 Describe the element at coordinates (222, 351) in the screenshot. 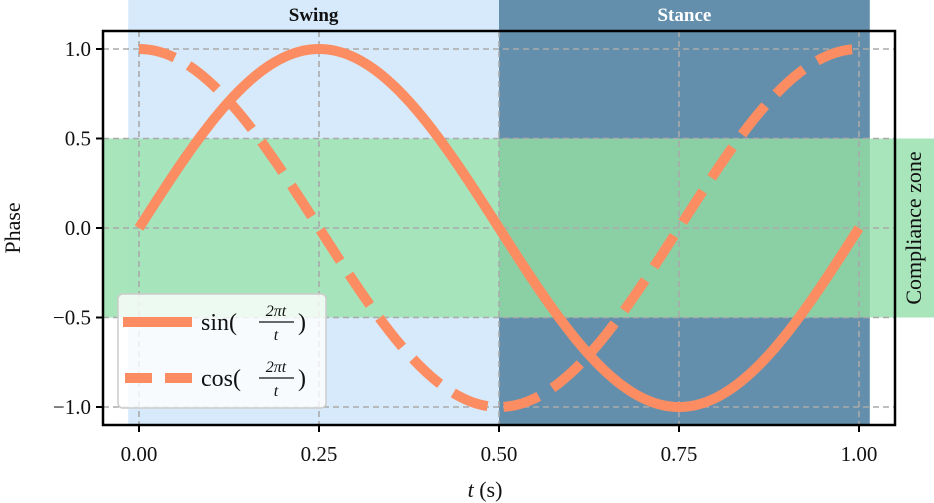

I see `legend: sin( 2πt t) cos( 2πt t)` at that location.